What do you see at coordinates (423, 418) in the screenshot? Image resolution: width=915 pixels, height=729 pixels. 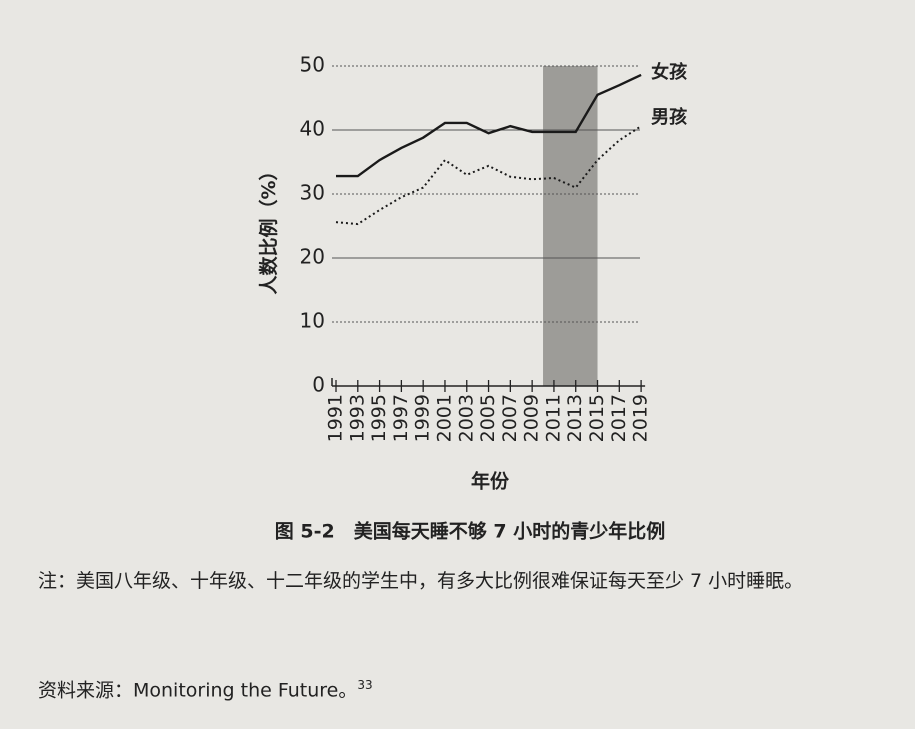 I see `x-tick-label: 1999` at bounding box center [423, 418].